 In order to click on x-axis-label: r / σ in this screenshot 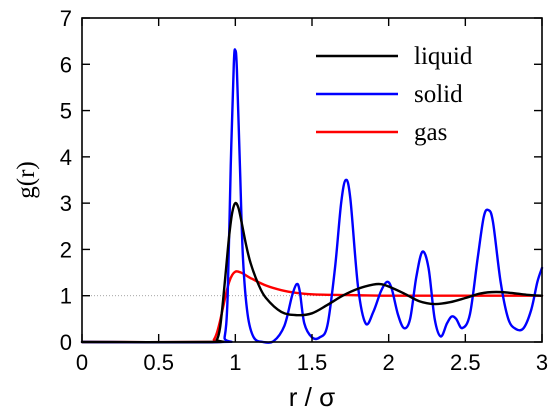, I will do `click(312, 397)`.